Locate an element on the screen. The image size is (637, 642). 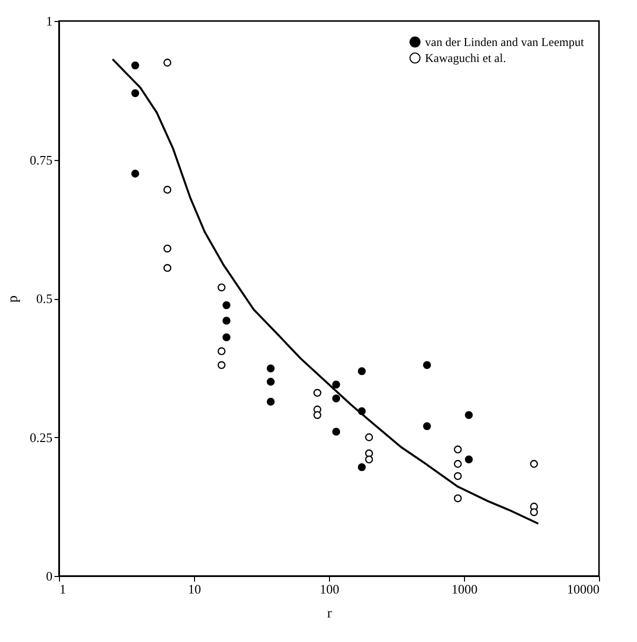
x-axis-title: r is located at coordinates (329, 614).